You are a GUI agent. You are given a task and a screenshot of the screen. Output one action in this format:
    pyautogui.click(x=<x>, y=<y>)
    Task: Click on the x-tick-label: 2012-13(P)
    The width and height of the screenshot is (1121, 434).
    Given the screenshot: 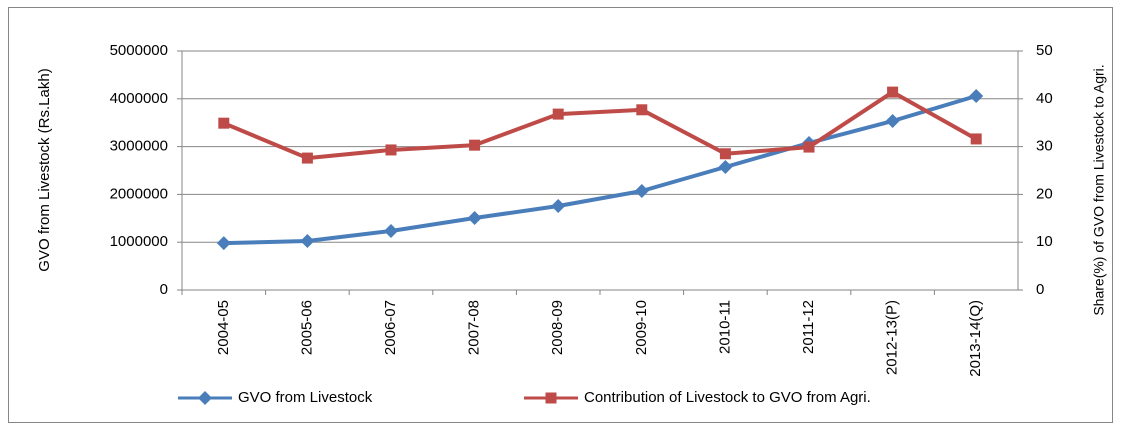 What is the action you would take?
    pyautogui.click(x=892, y=337)
    